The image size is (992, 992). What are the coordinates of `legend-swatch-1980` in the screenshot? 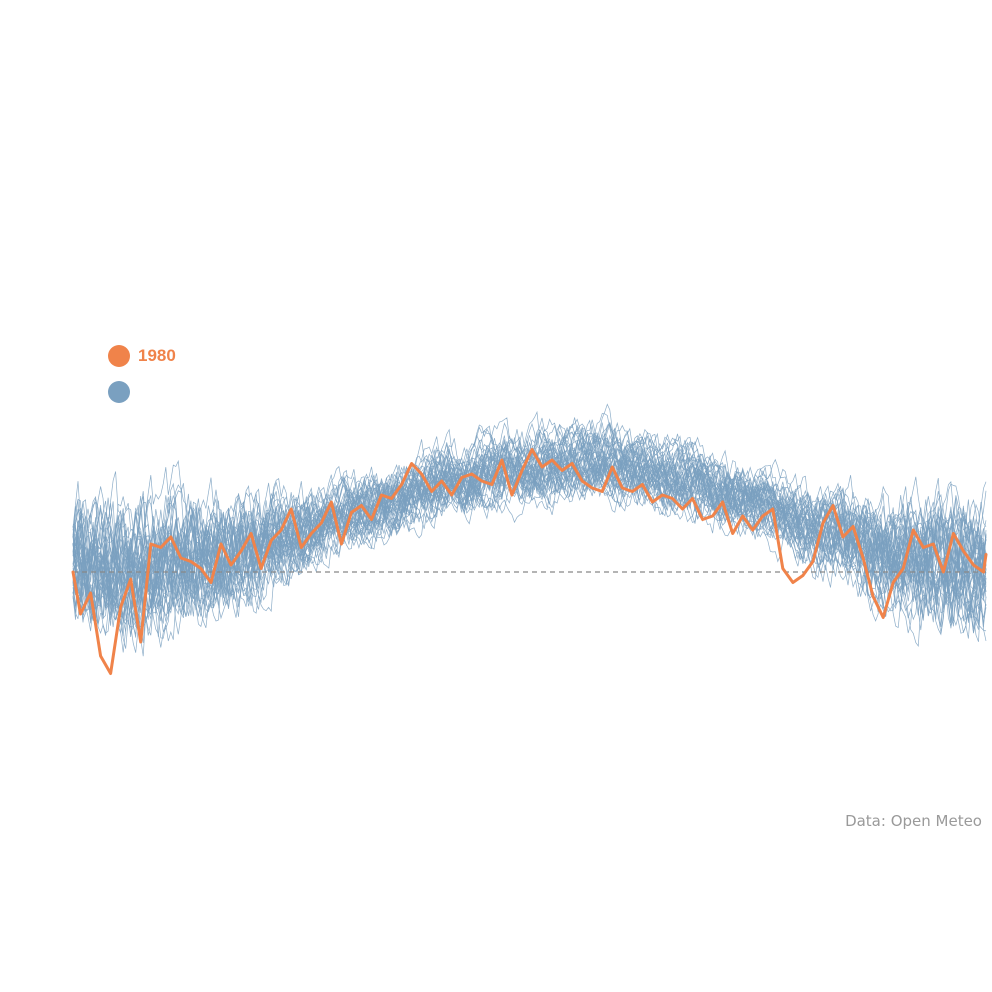 It's located at (119, 356).